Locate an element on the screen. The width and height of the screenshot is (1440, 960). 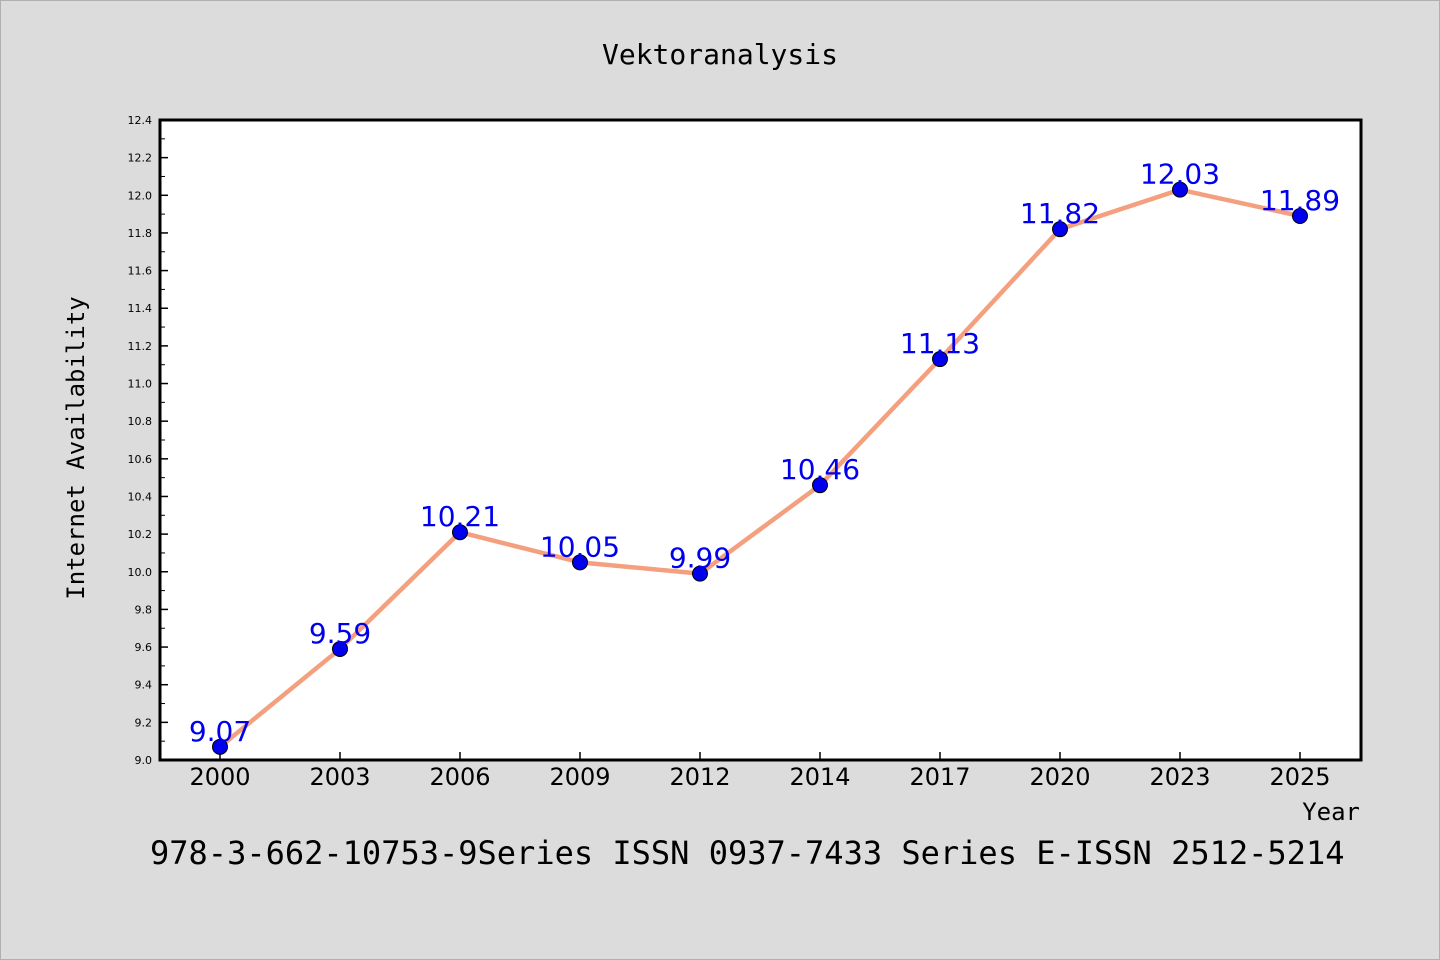
data-label: 9.99 is located at coordinates (700, 558).